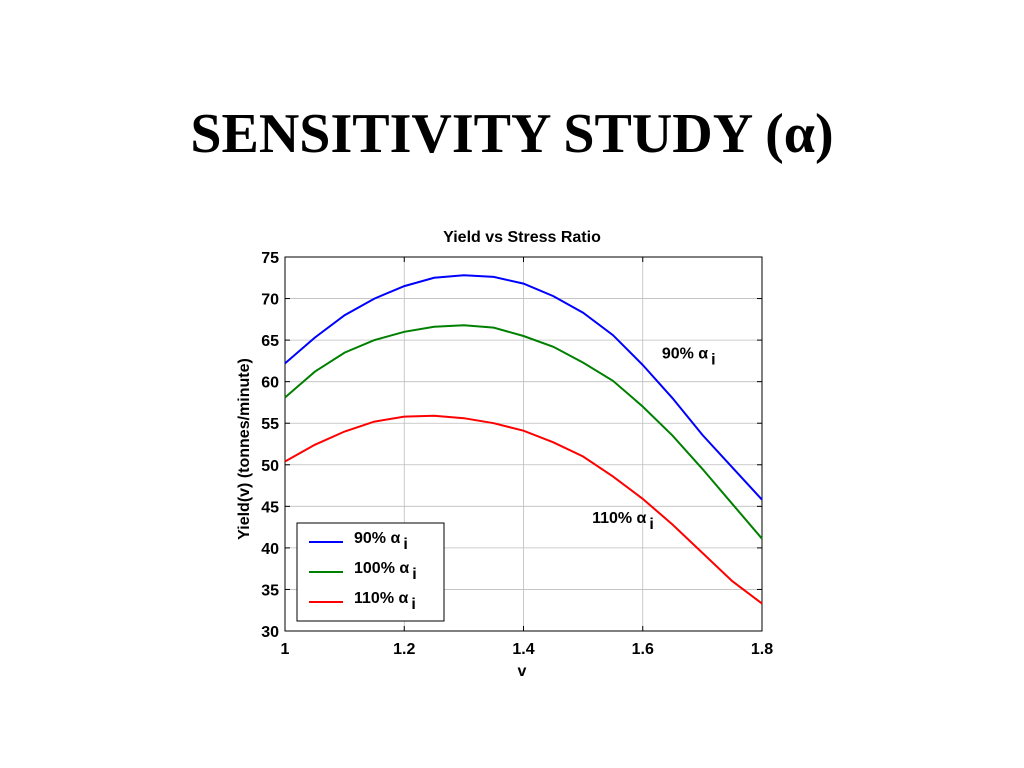 This screenshot has height=768, width=1024. What do you see at coordinates (270, 258) in the screenshot?
I see `y-tick-label: 75` at bounding box center [270, 258].